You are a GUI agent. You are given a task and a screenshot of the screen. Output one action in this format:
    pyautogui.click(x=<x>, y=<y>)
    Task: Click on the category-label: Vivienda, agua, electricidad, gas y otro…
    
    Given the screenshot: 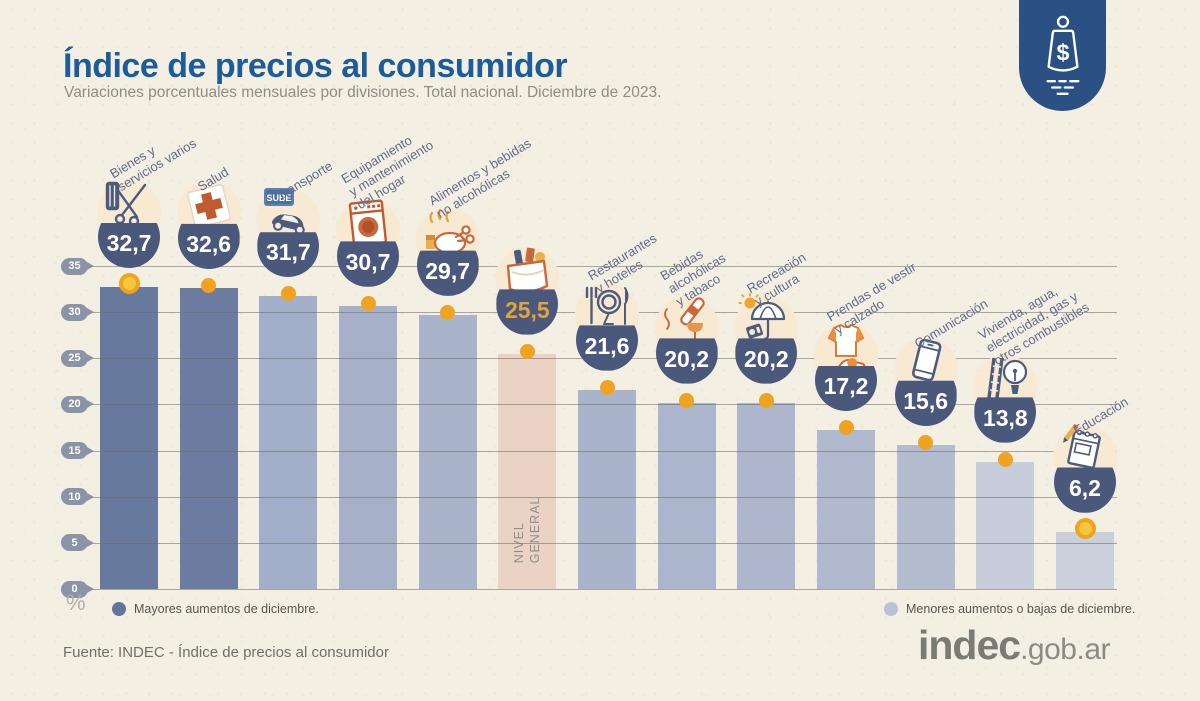 What is the action you would take?
    pyautogui.click(x=1033, y=325)
    